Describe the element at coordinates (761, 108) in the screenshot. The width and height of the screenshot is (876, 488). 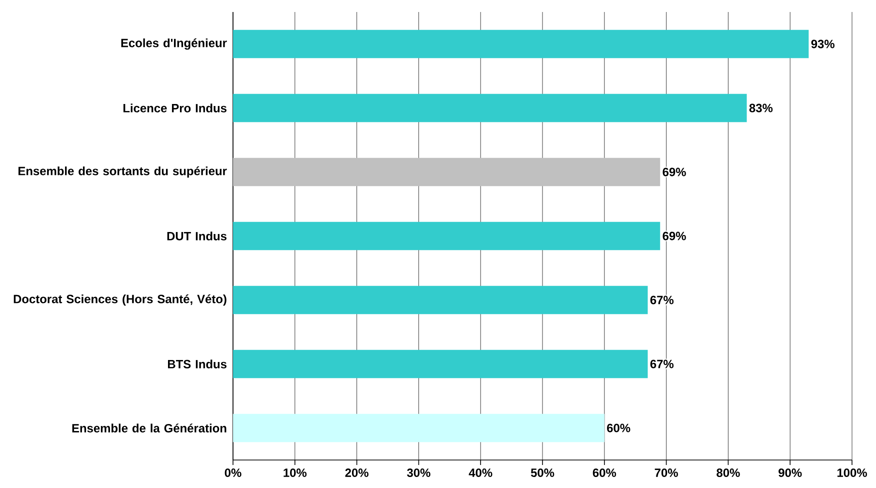
I see `data-label: 83%` at that location.